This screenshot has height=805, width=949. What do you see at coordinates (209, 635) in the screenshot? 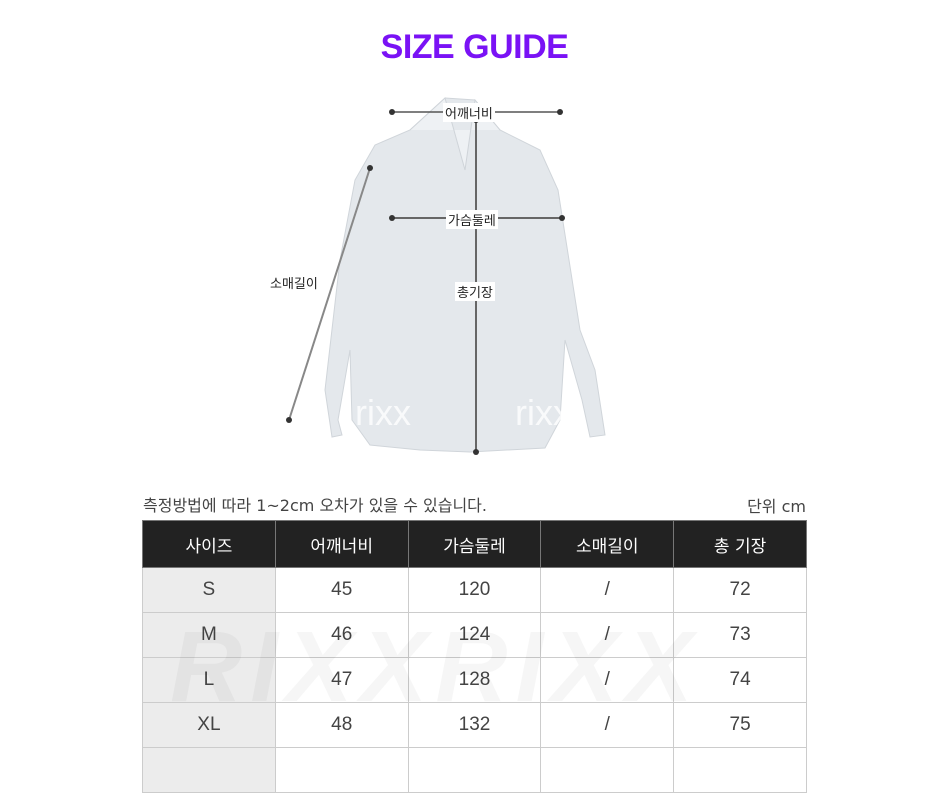
I see `table-cell: M` at bounding box center [209, 635].